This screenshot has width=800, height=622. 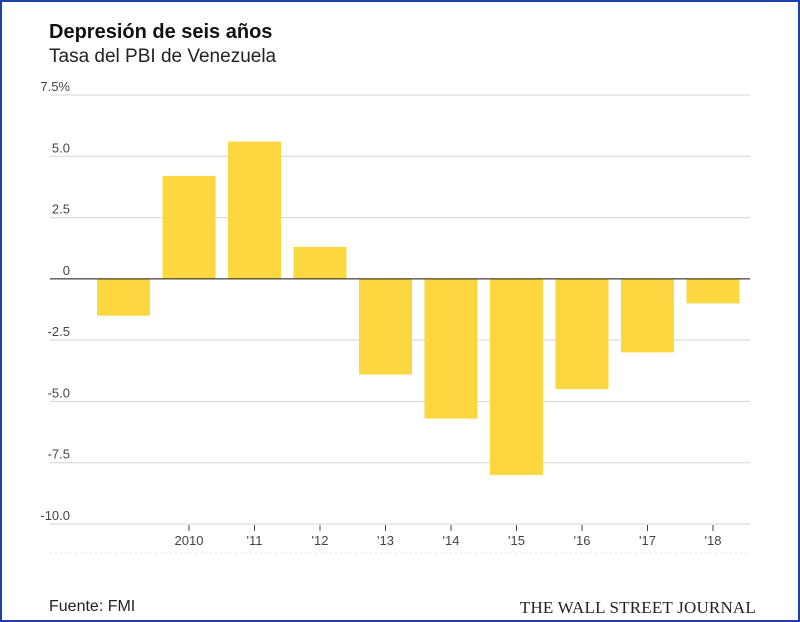 What do you see at coordinates (55, 301) in the screenshot?
I see `y-axis-labels: 7.5% 5.0 2.5 0 -2.5 -5.0 -7.5 -10.0` at bounding box center [55, 301].